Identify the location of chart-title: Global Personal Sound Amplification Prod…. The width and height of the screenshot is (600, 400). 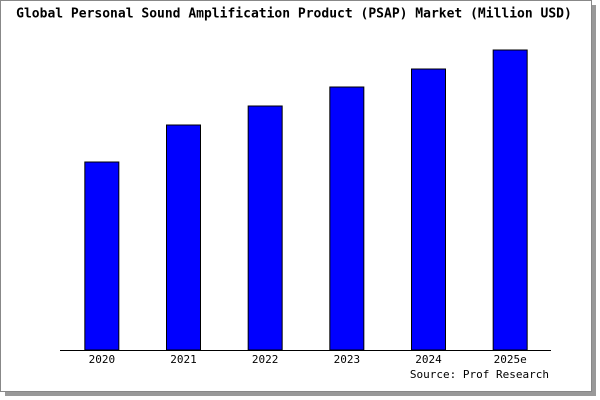
(294, 14).